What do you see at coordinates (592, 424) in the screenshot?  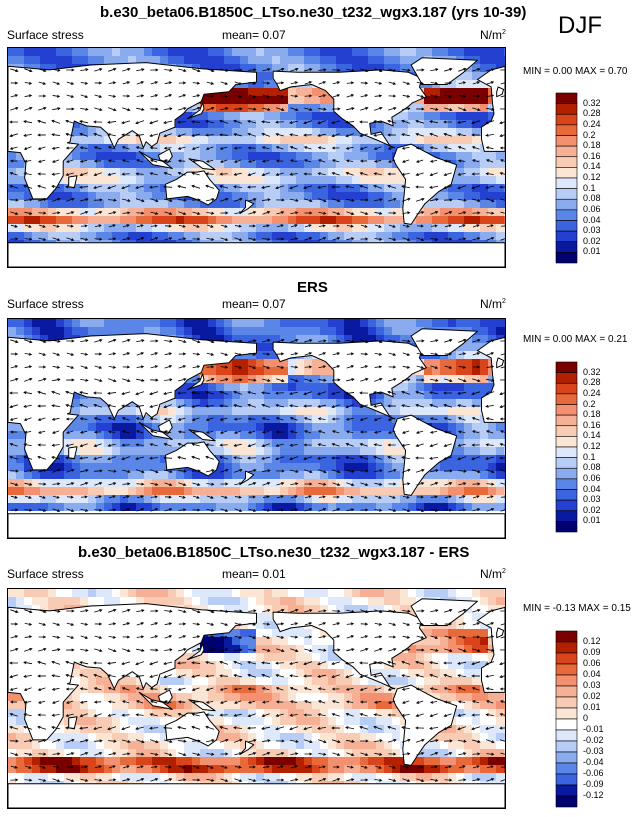 I see `colorbar-tick-label: 0.16` at bounding box center [592, 424].